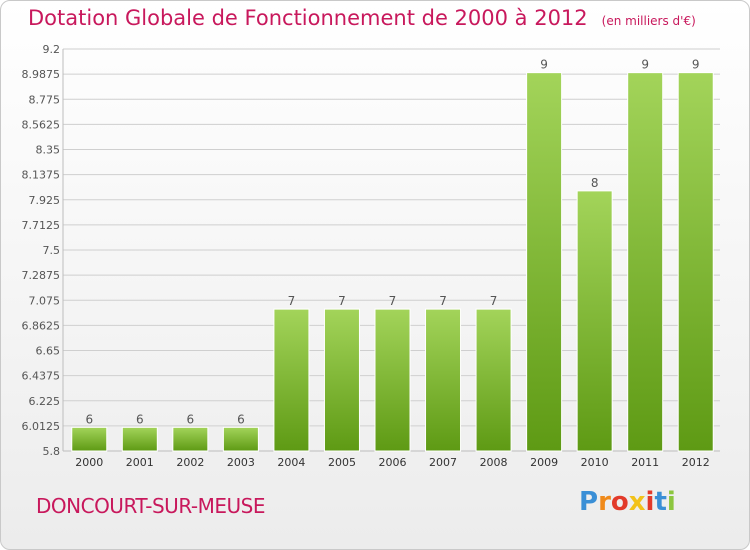 The height and width of the screenshot is (550, 750). I want to click on bar-2006, so click(392, 380).